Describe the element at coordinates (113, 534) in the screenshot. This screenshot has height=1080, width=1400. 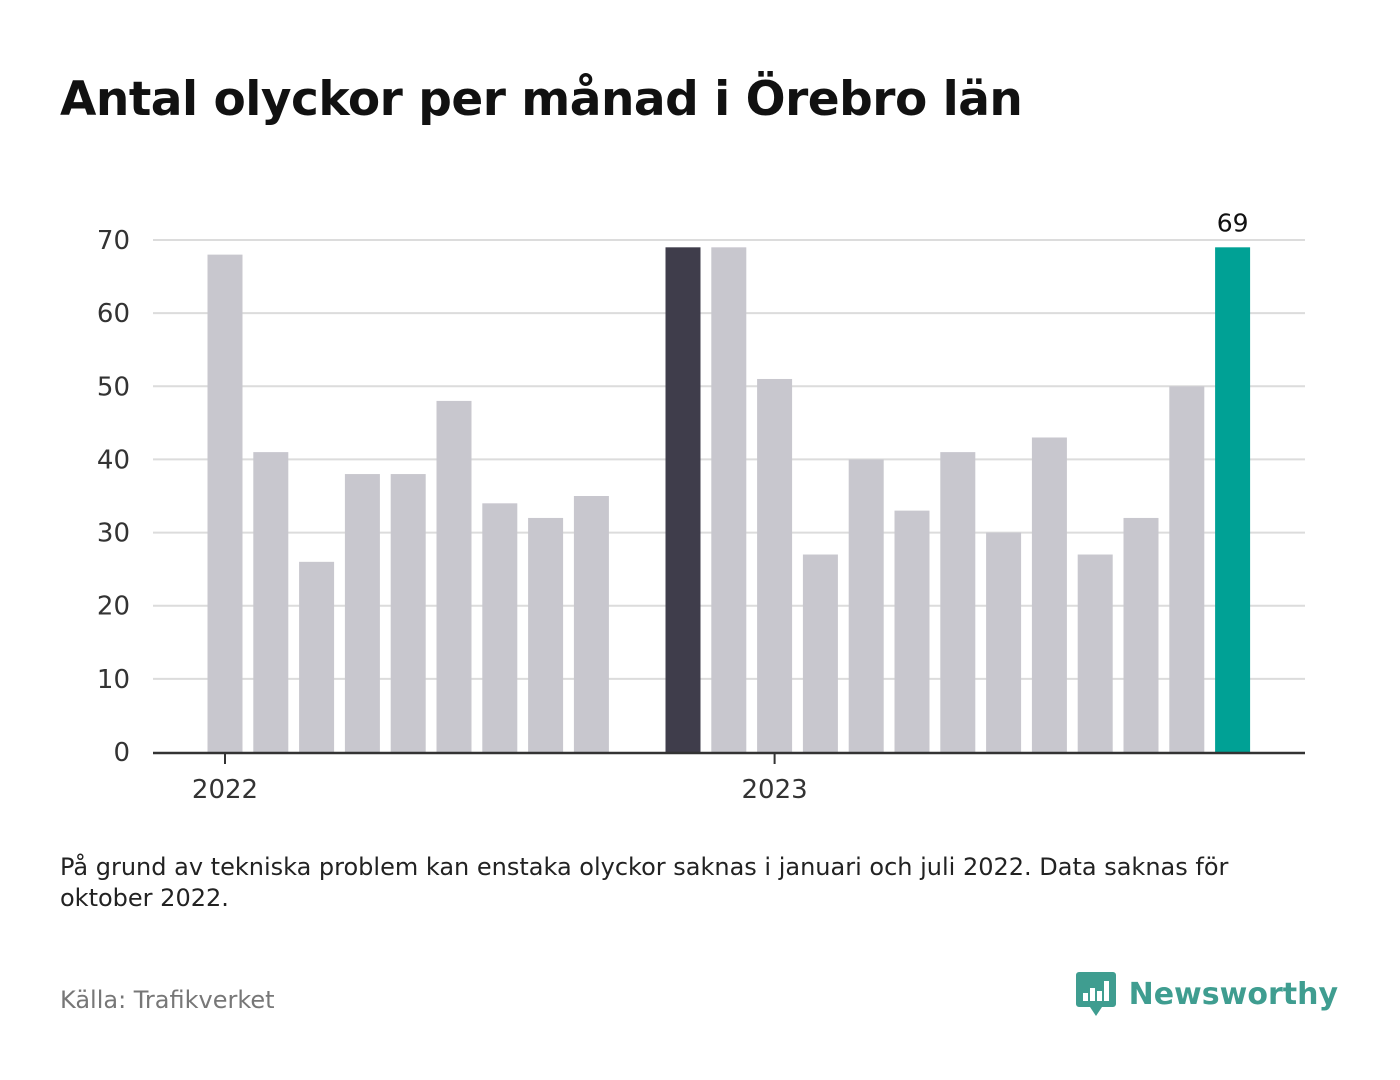
I see `y-tick-label: 30` at that location.